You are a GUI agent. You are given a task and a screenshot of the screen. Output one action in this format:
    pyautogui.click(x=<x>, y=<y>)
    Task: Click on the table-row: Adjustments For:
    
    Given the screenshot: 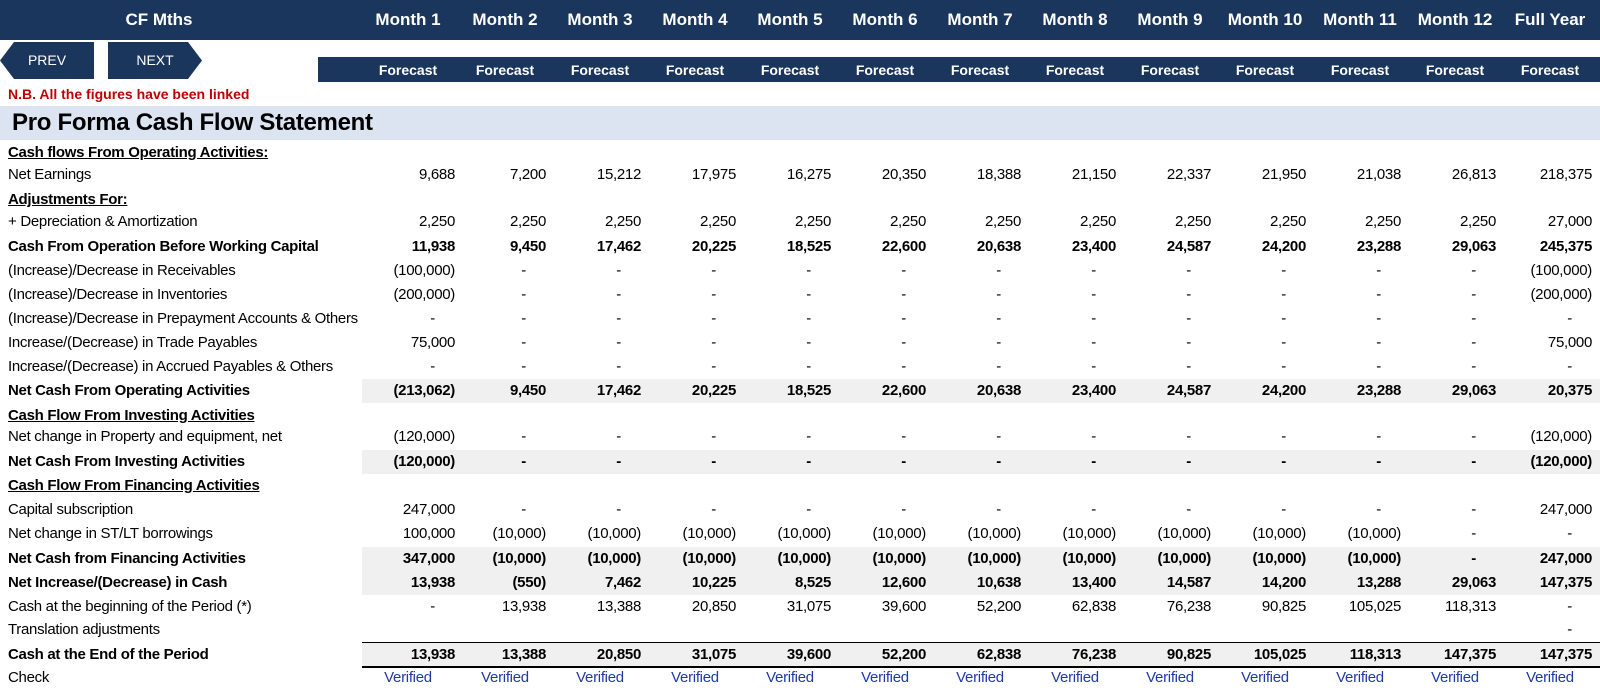 What is the action you would take?
    pyautogui.click(x=800, y=200)
    